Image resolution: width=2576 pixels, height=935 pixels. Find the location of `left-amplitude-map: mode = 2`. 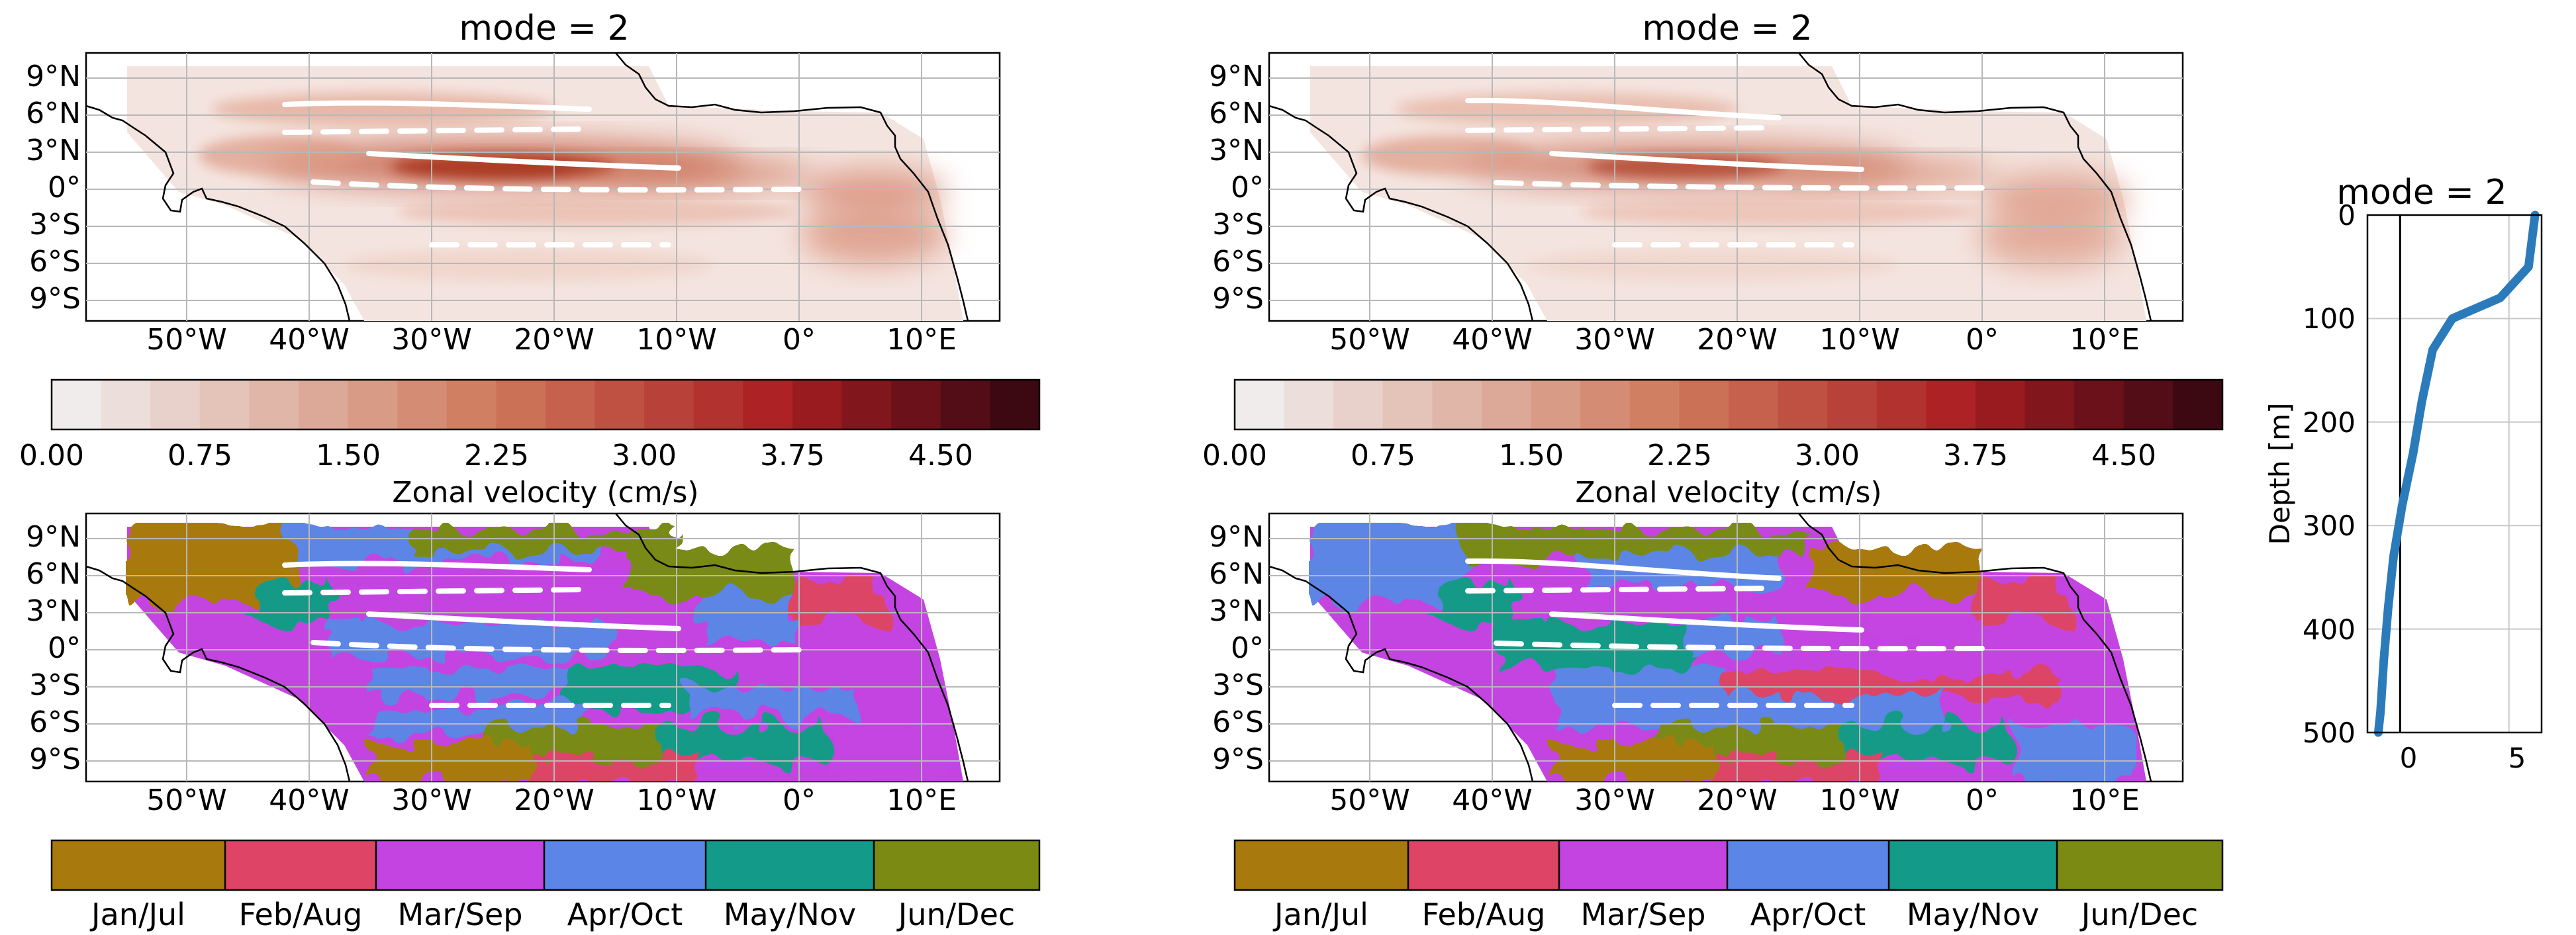

left-amplitude-map: mode = 2 is located at coordinates (513, 183).